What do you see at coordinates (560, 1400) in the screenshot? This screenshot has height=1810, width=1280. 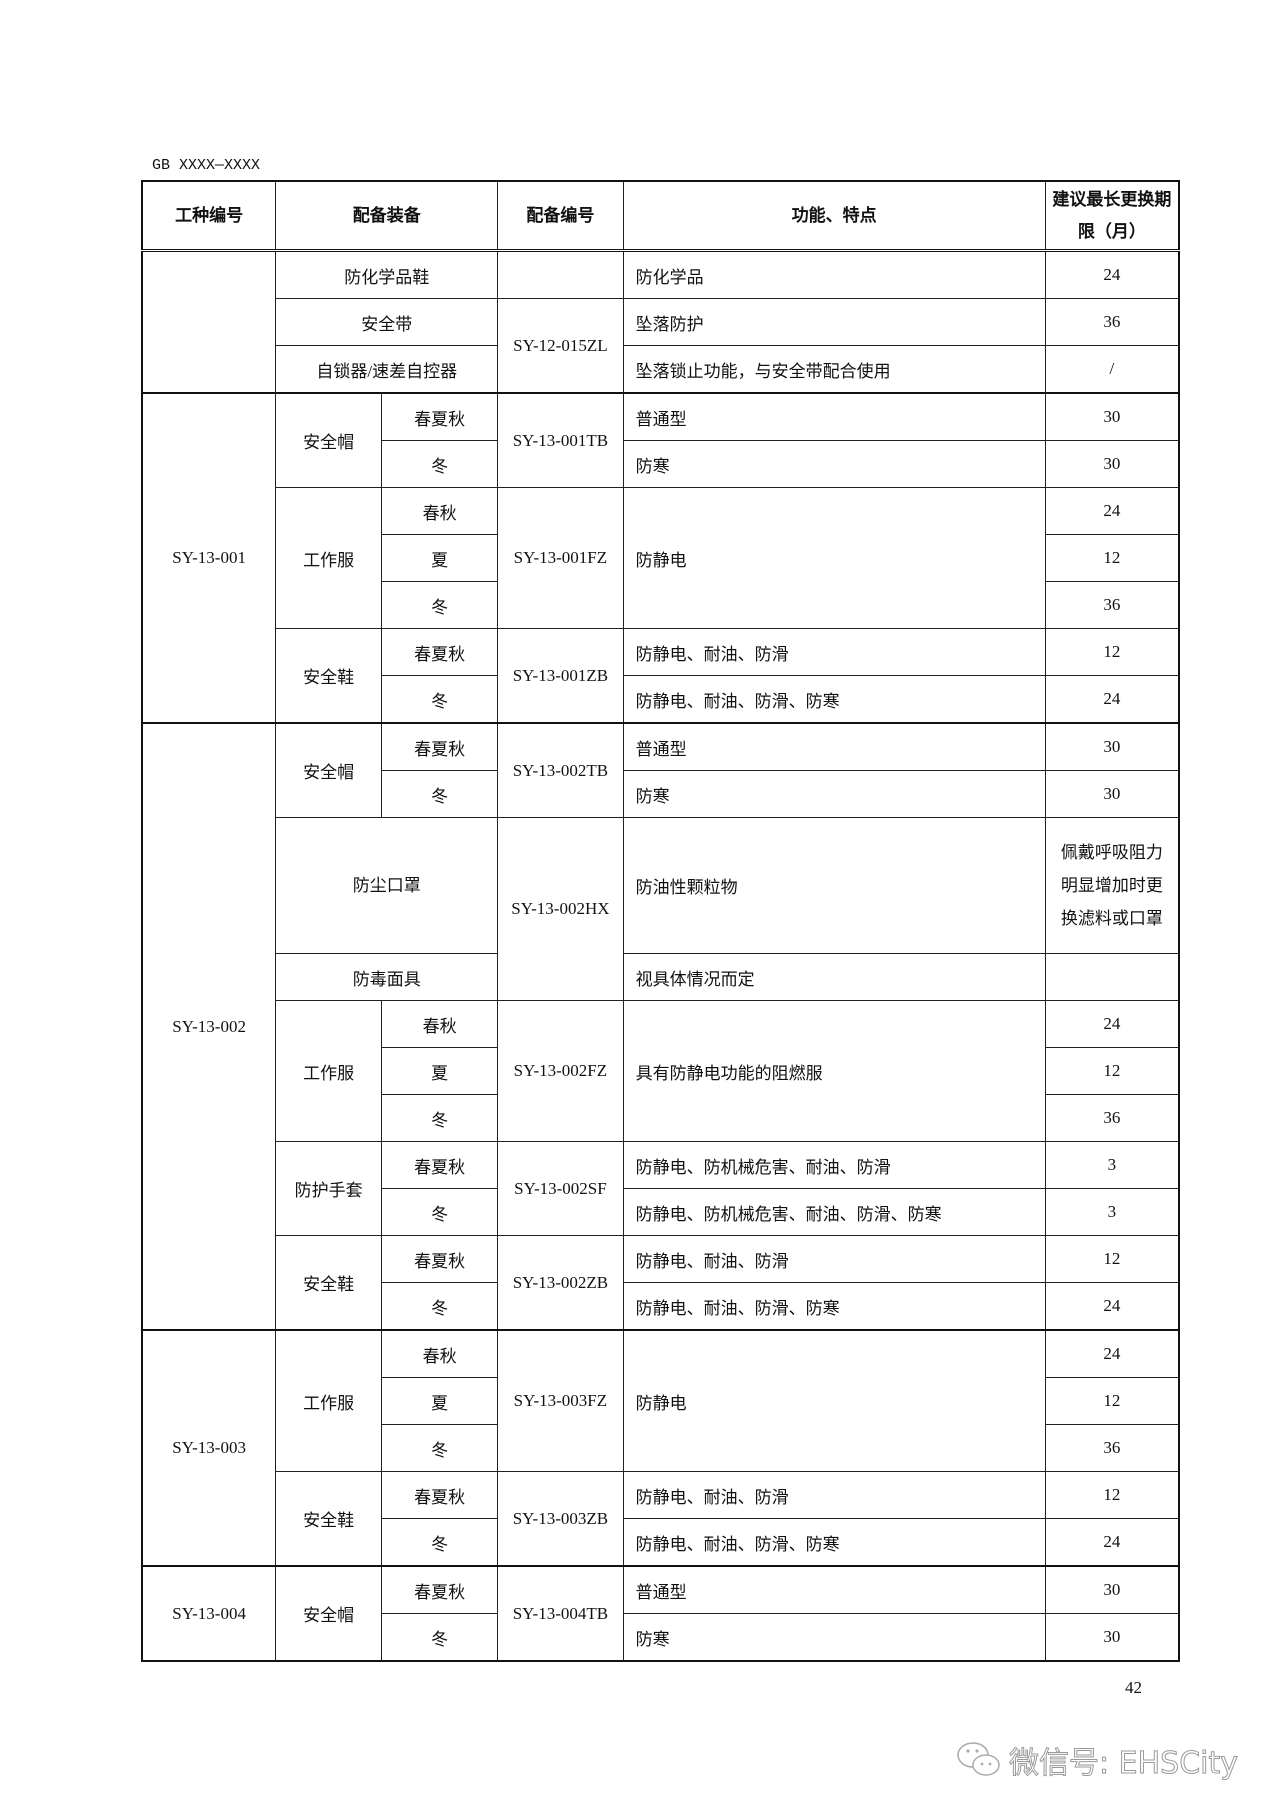 I see `equipment-code: SY-13-003FZ` at bounding box center [560, 1400].